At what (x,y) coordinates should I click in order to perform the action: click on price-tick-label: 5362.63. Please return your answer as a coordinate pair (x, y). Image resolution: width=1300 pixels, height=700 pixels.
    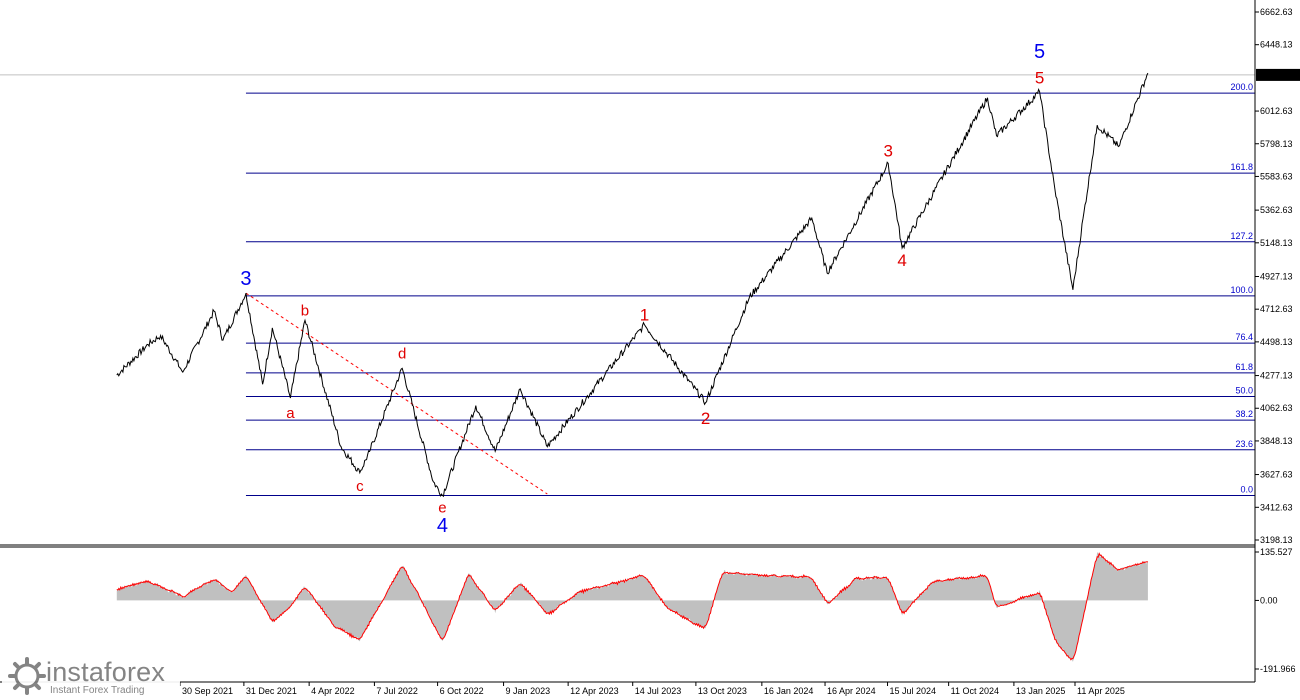
    Looking at the image, I should click on (1276, 210).